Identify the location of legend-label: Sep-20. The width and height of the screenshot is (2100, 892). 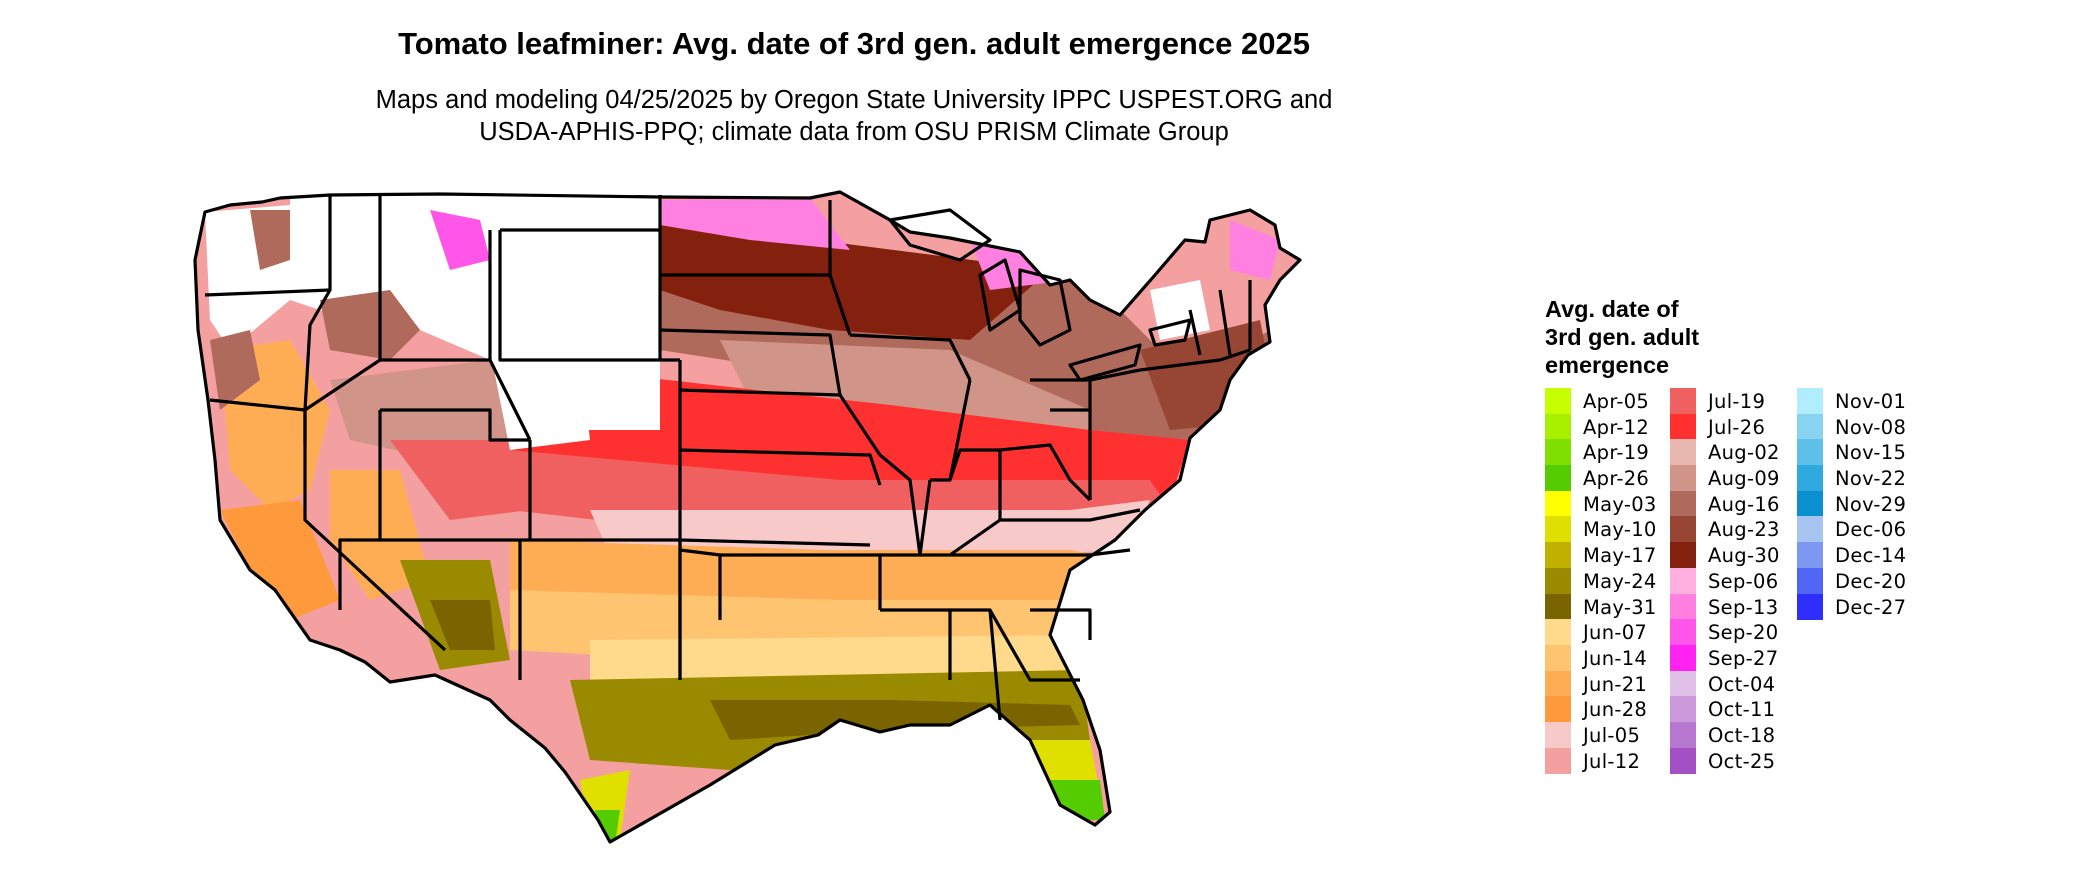
(1743, 633).